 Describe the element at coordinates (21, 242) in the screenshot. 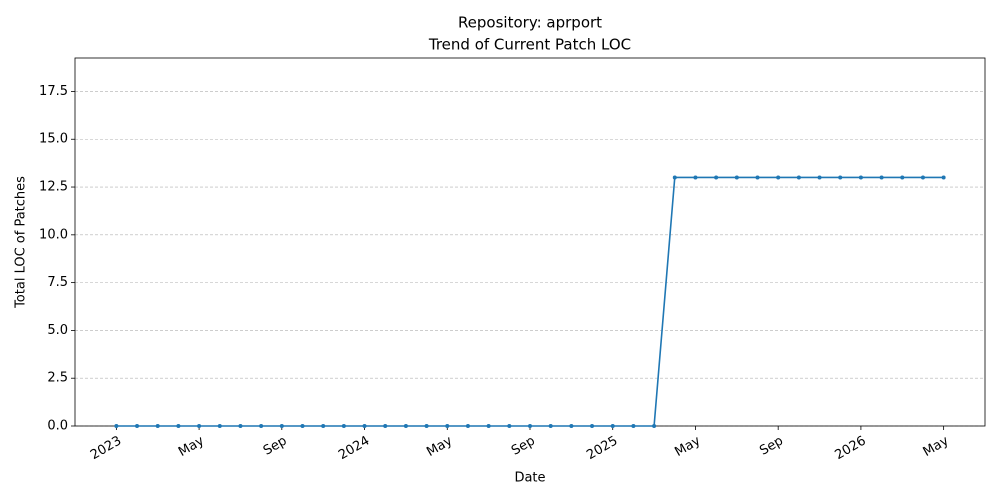

I see `y-axis-label: Total LOC of Patches` at that location.